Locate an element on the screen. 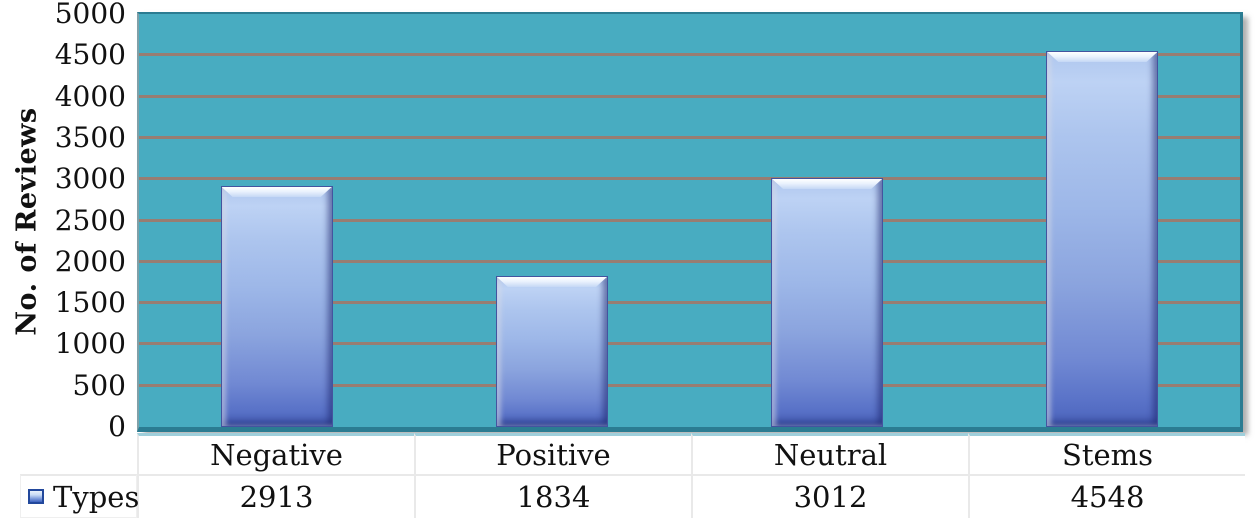  value-cell-negative: 2913 is located at coordinates (275, 496).